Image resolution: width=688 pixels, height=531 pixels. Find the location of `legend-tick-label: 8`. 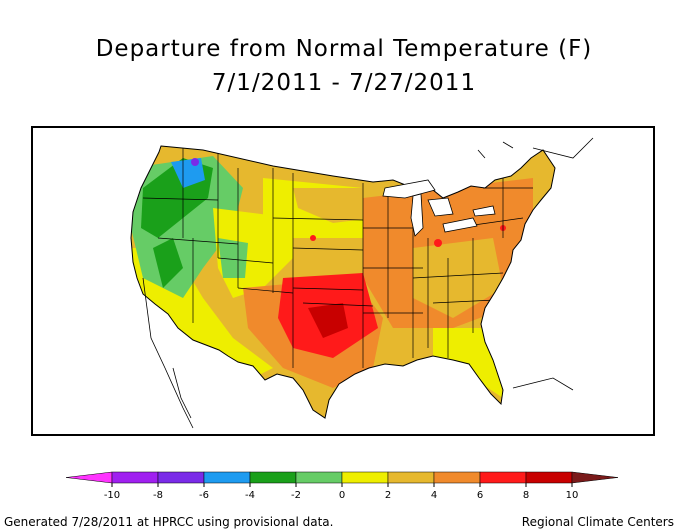

legend-tick-label: 8 is located at coordinates (526, 495).